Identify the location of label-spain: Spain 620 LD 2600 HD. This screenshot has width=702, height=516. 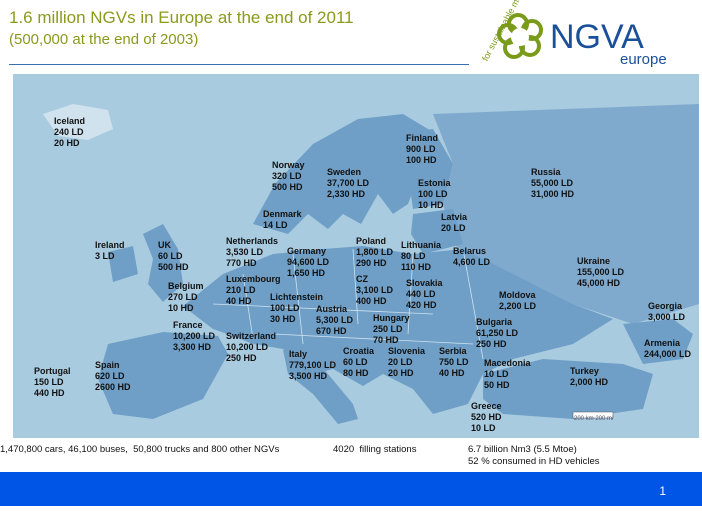
(113, 376).